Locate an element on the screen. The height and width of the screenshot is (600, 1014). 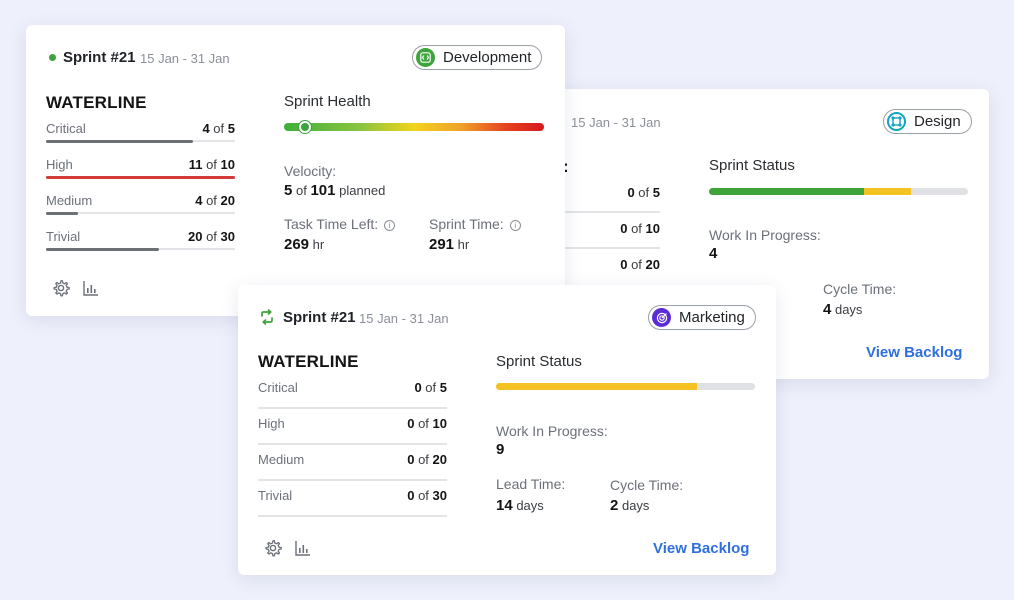
row-value: 4 of 5 is located at coordinates (218, 128).